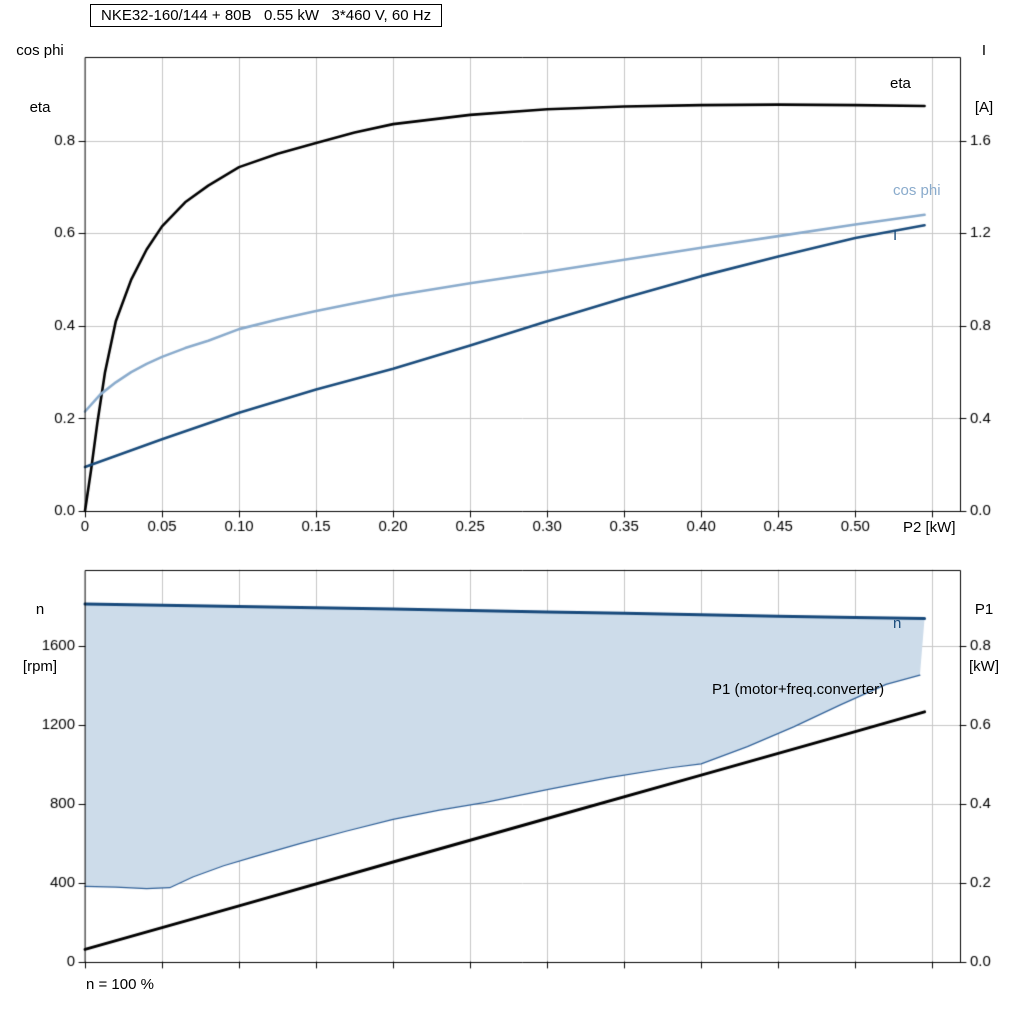 This screenshot has width=1024, height=1024. What do you see at coordinates (984, 638) in the screenshot?
I see `bottom-right-axis-label: P1 [kW]` at bounding box center [984, 638].